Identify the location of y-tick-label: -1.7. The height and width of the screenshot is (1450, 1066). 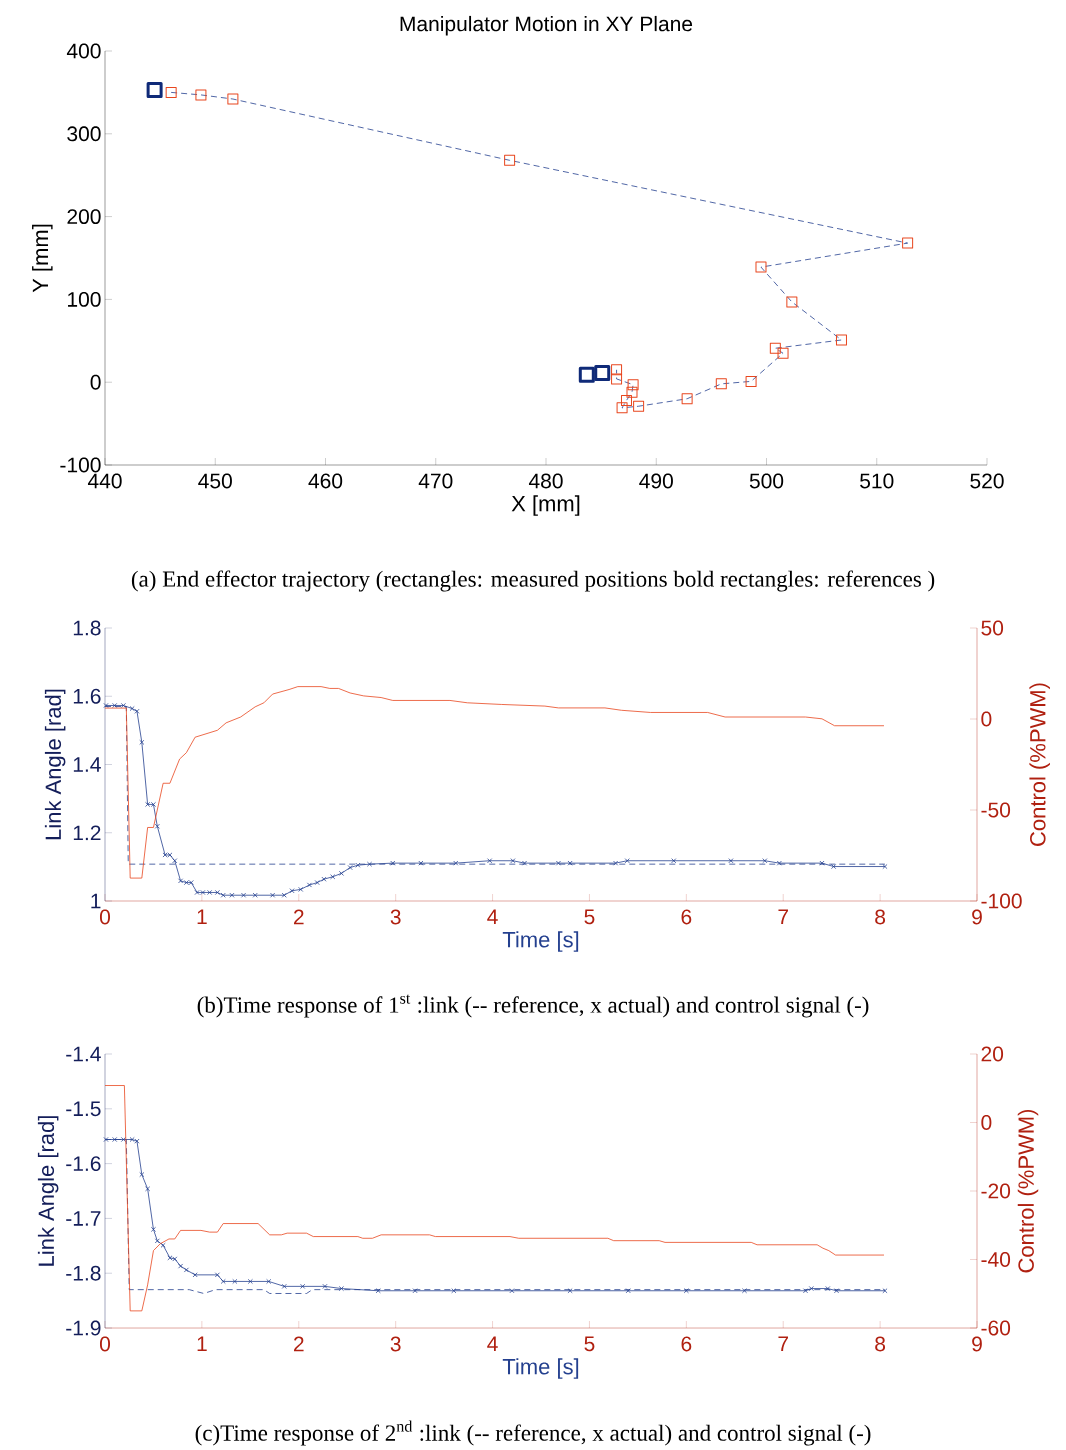
(83, 1218).